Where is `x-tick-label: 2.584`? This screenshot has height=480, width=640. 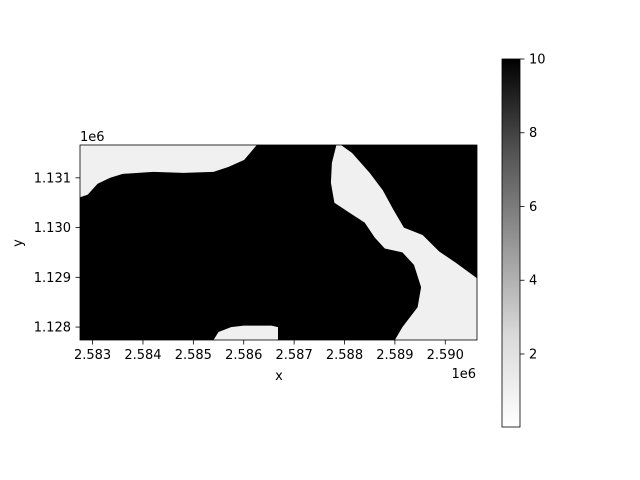
x-tick-label: 2.584 is located at coordinates (142, 355).